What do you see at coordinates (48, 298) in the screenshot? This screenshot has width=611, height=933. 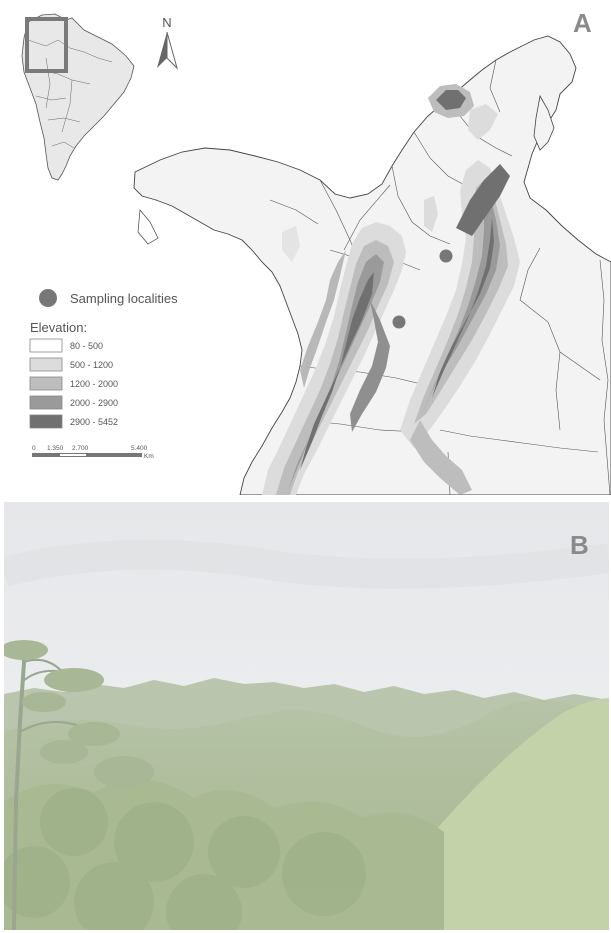 I see `sampling-legend-symbol` at bounding box center [48, 298].